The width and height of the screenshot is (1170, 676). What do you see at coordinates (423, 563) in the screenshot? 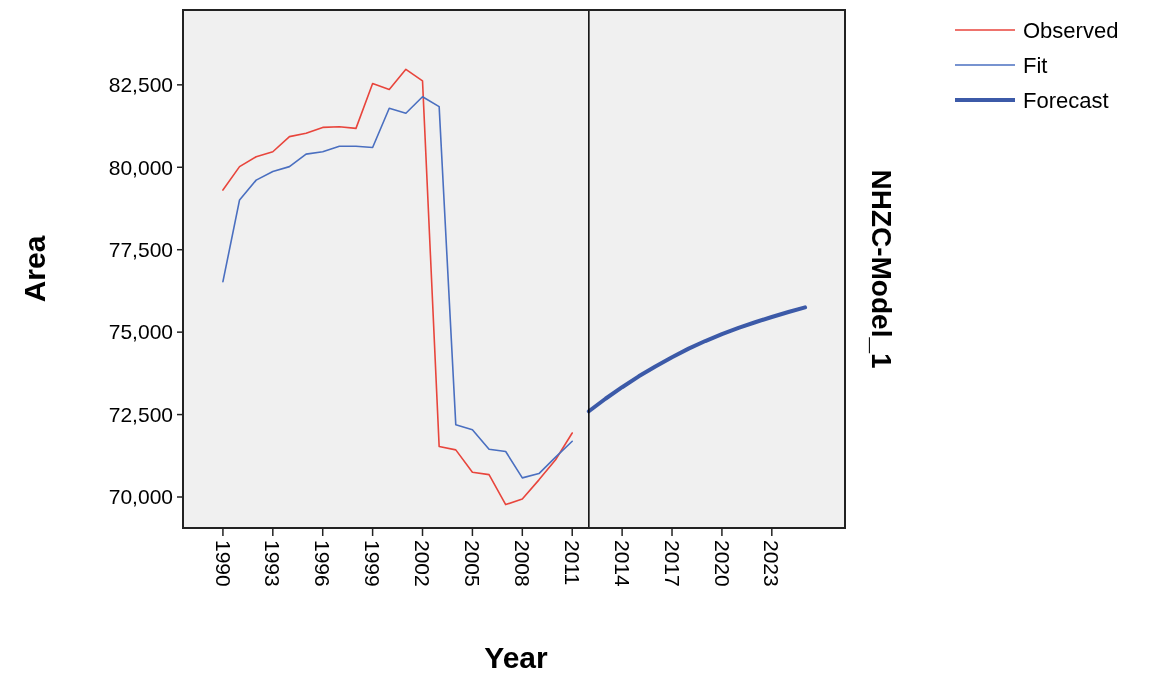
I see `x-tick-label: 2002` at bounding box center [423, 563].